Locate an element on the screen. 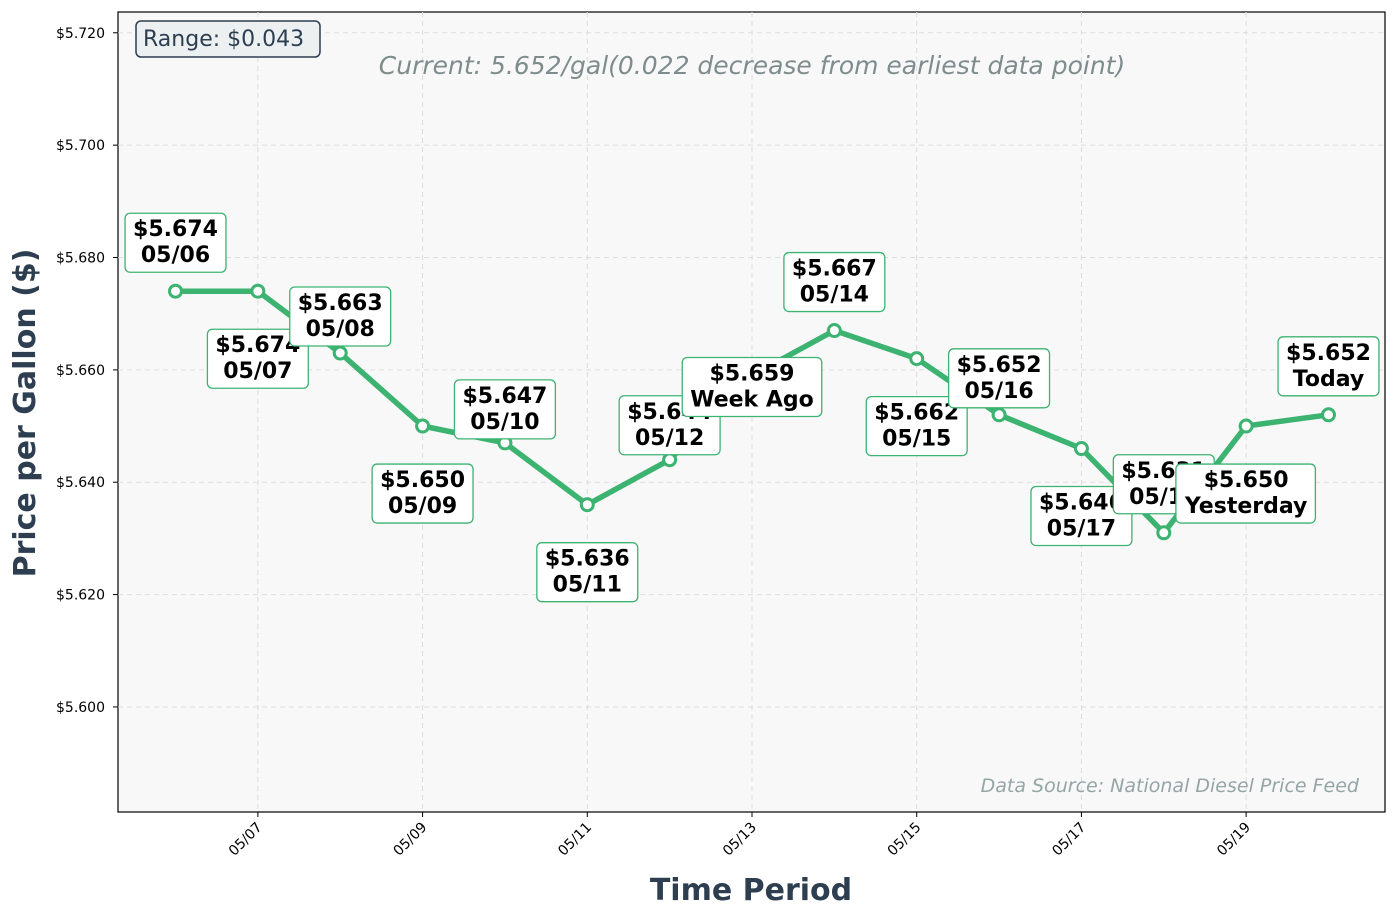 Image resolution: width=1397 pixels, height=918 pixels. point-date: 05/12 is located at coordinates (669, 438).